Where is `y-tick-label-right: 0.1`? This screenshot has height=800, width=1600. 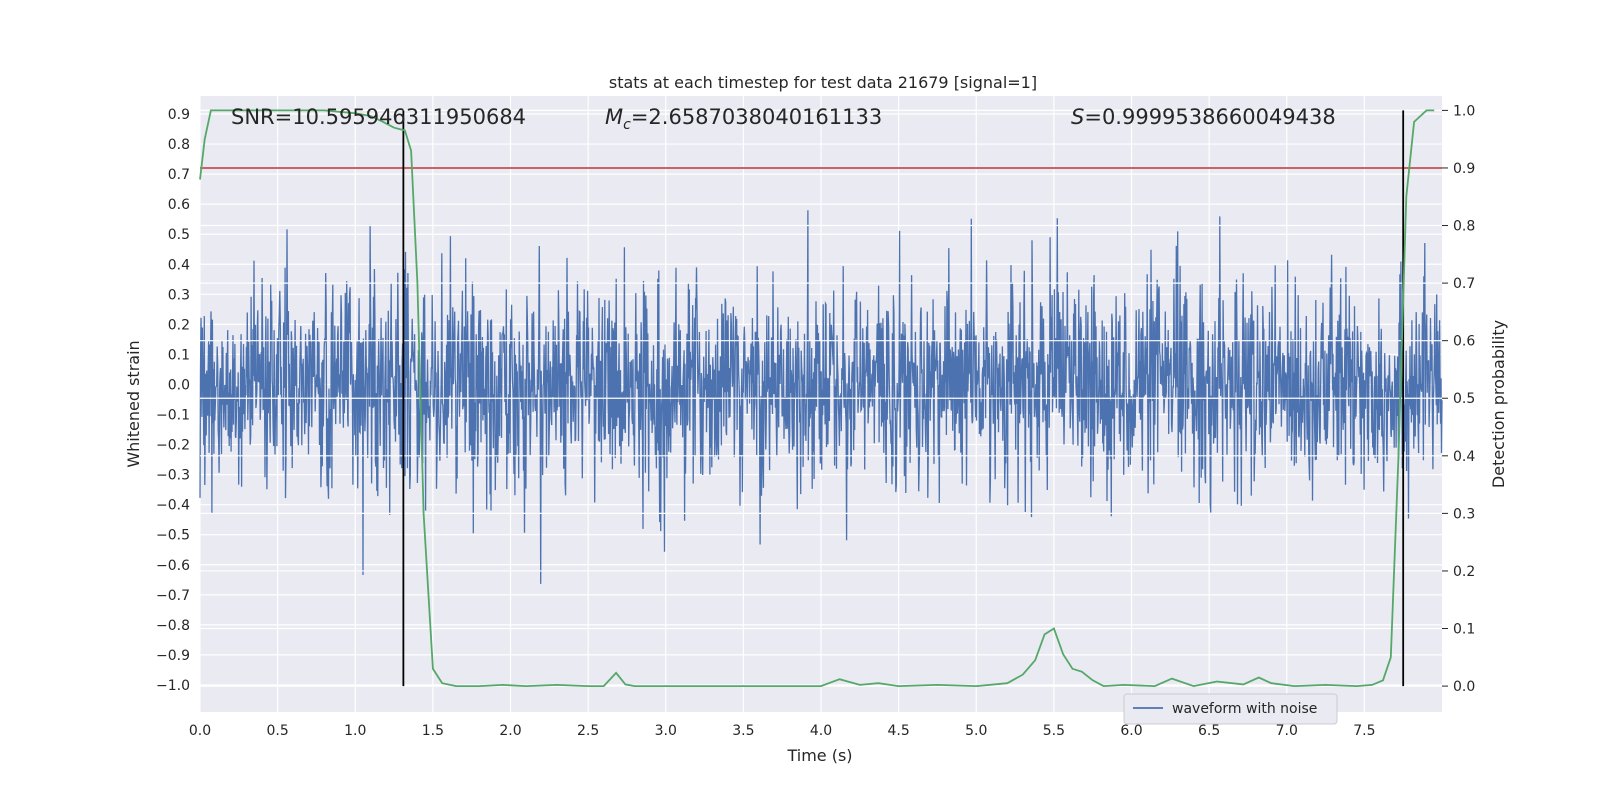 y-tick-label-right: 0.1 is located at coordinates (1464, 630).